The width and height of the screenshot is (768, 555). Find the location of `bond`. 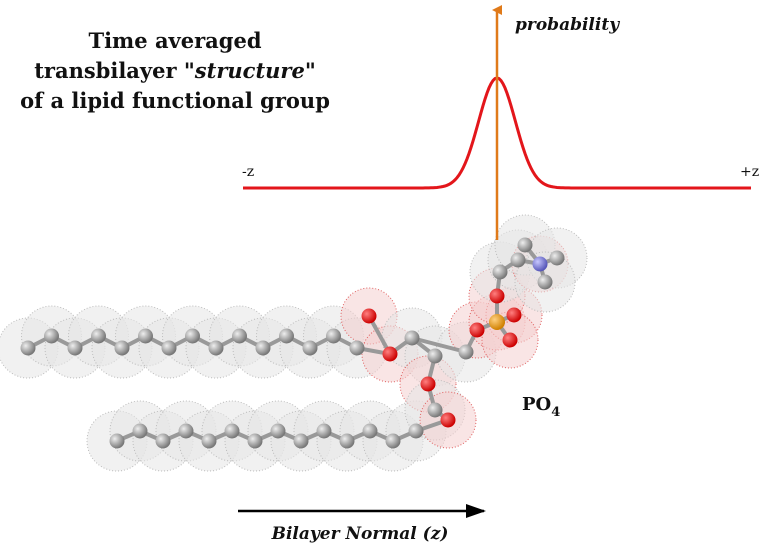

bond is located at coordinates (439, 345).